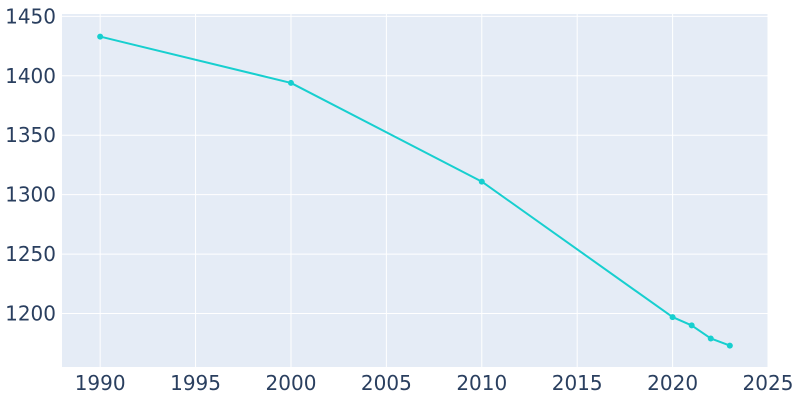  I want to click on x-axis: 1990 1995 2000 2005 2010 2015 2020 2025, so click(434, 383).